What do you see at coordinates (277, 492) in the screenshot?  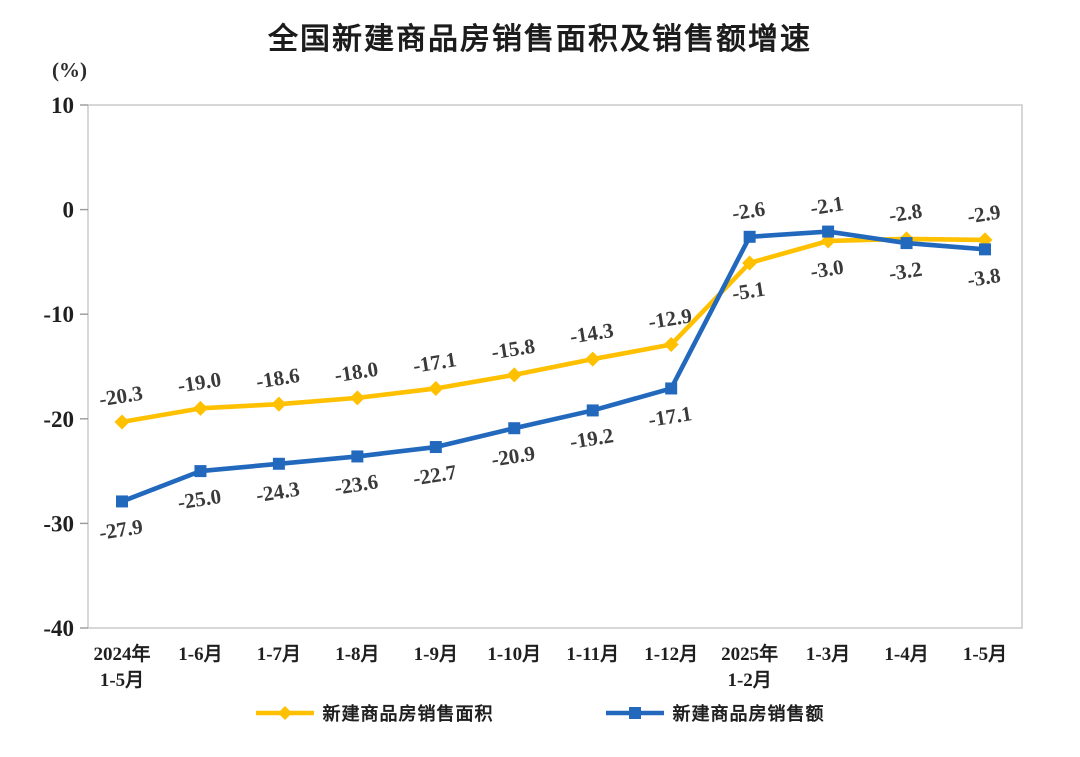 I see `data-point-label: -24.3` at bounding box center [277, 492].